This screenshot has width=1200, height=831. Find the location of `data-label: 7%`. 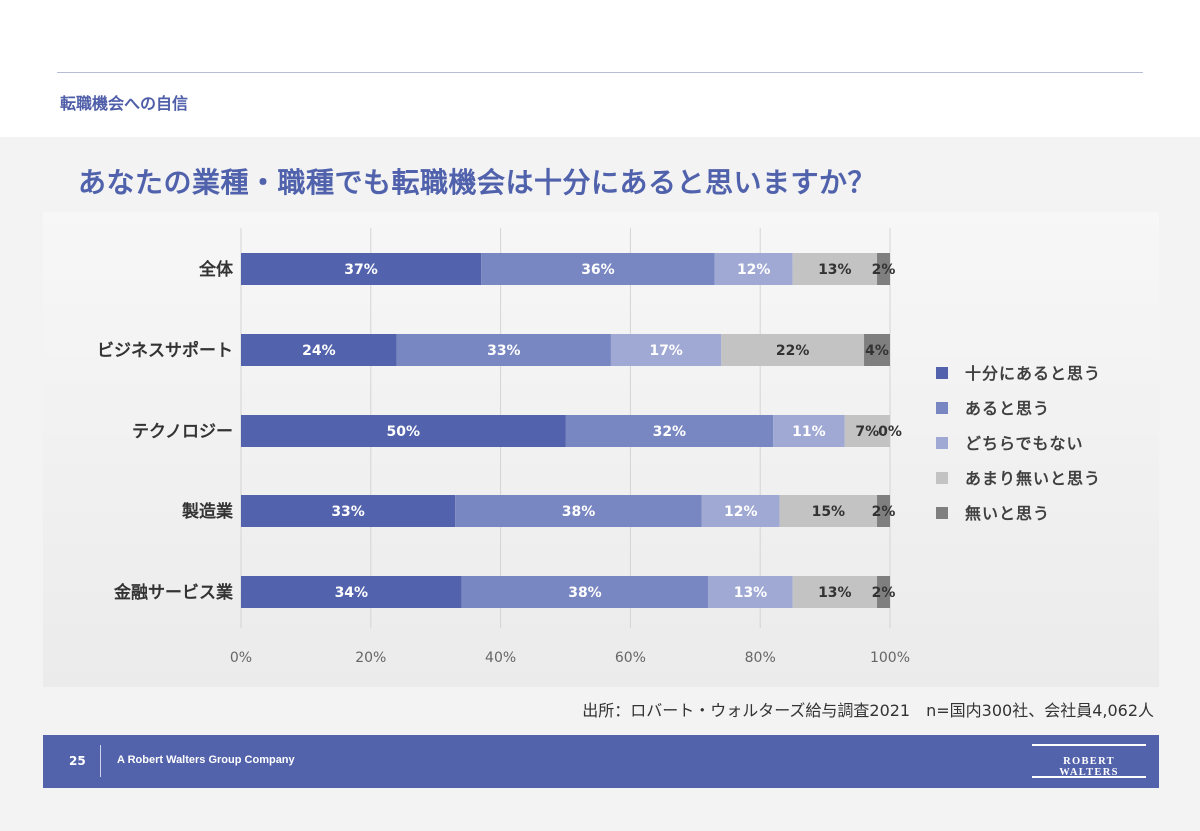

data-label: 7% is located at coordinates (867, 432).